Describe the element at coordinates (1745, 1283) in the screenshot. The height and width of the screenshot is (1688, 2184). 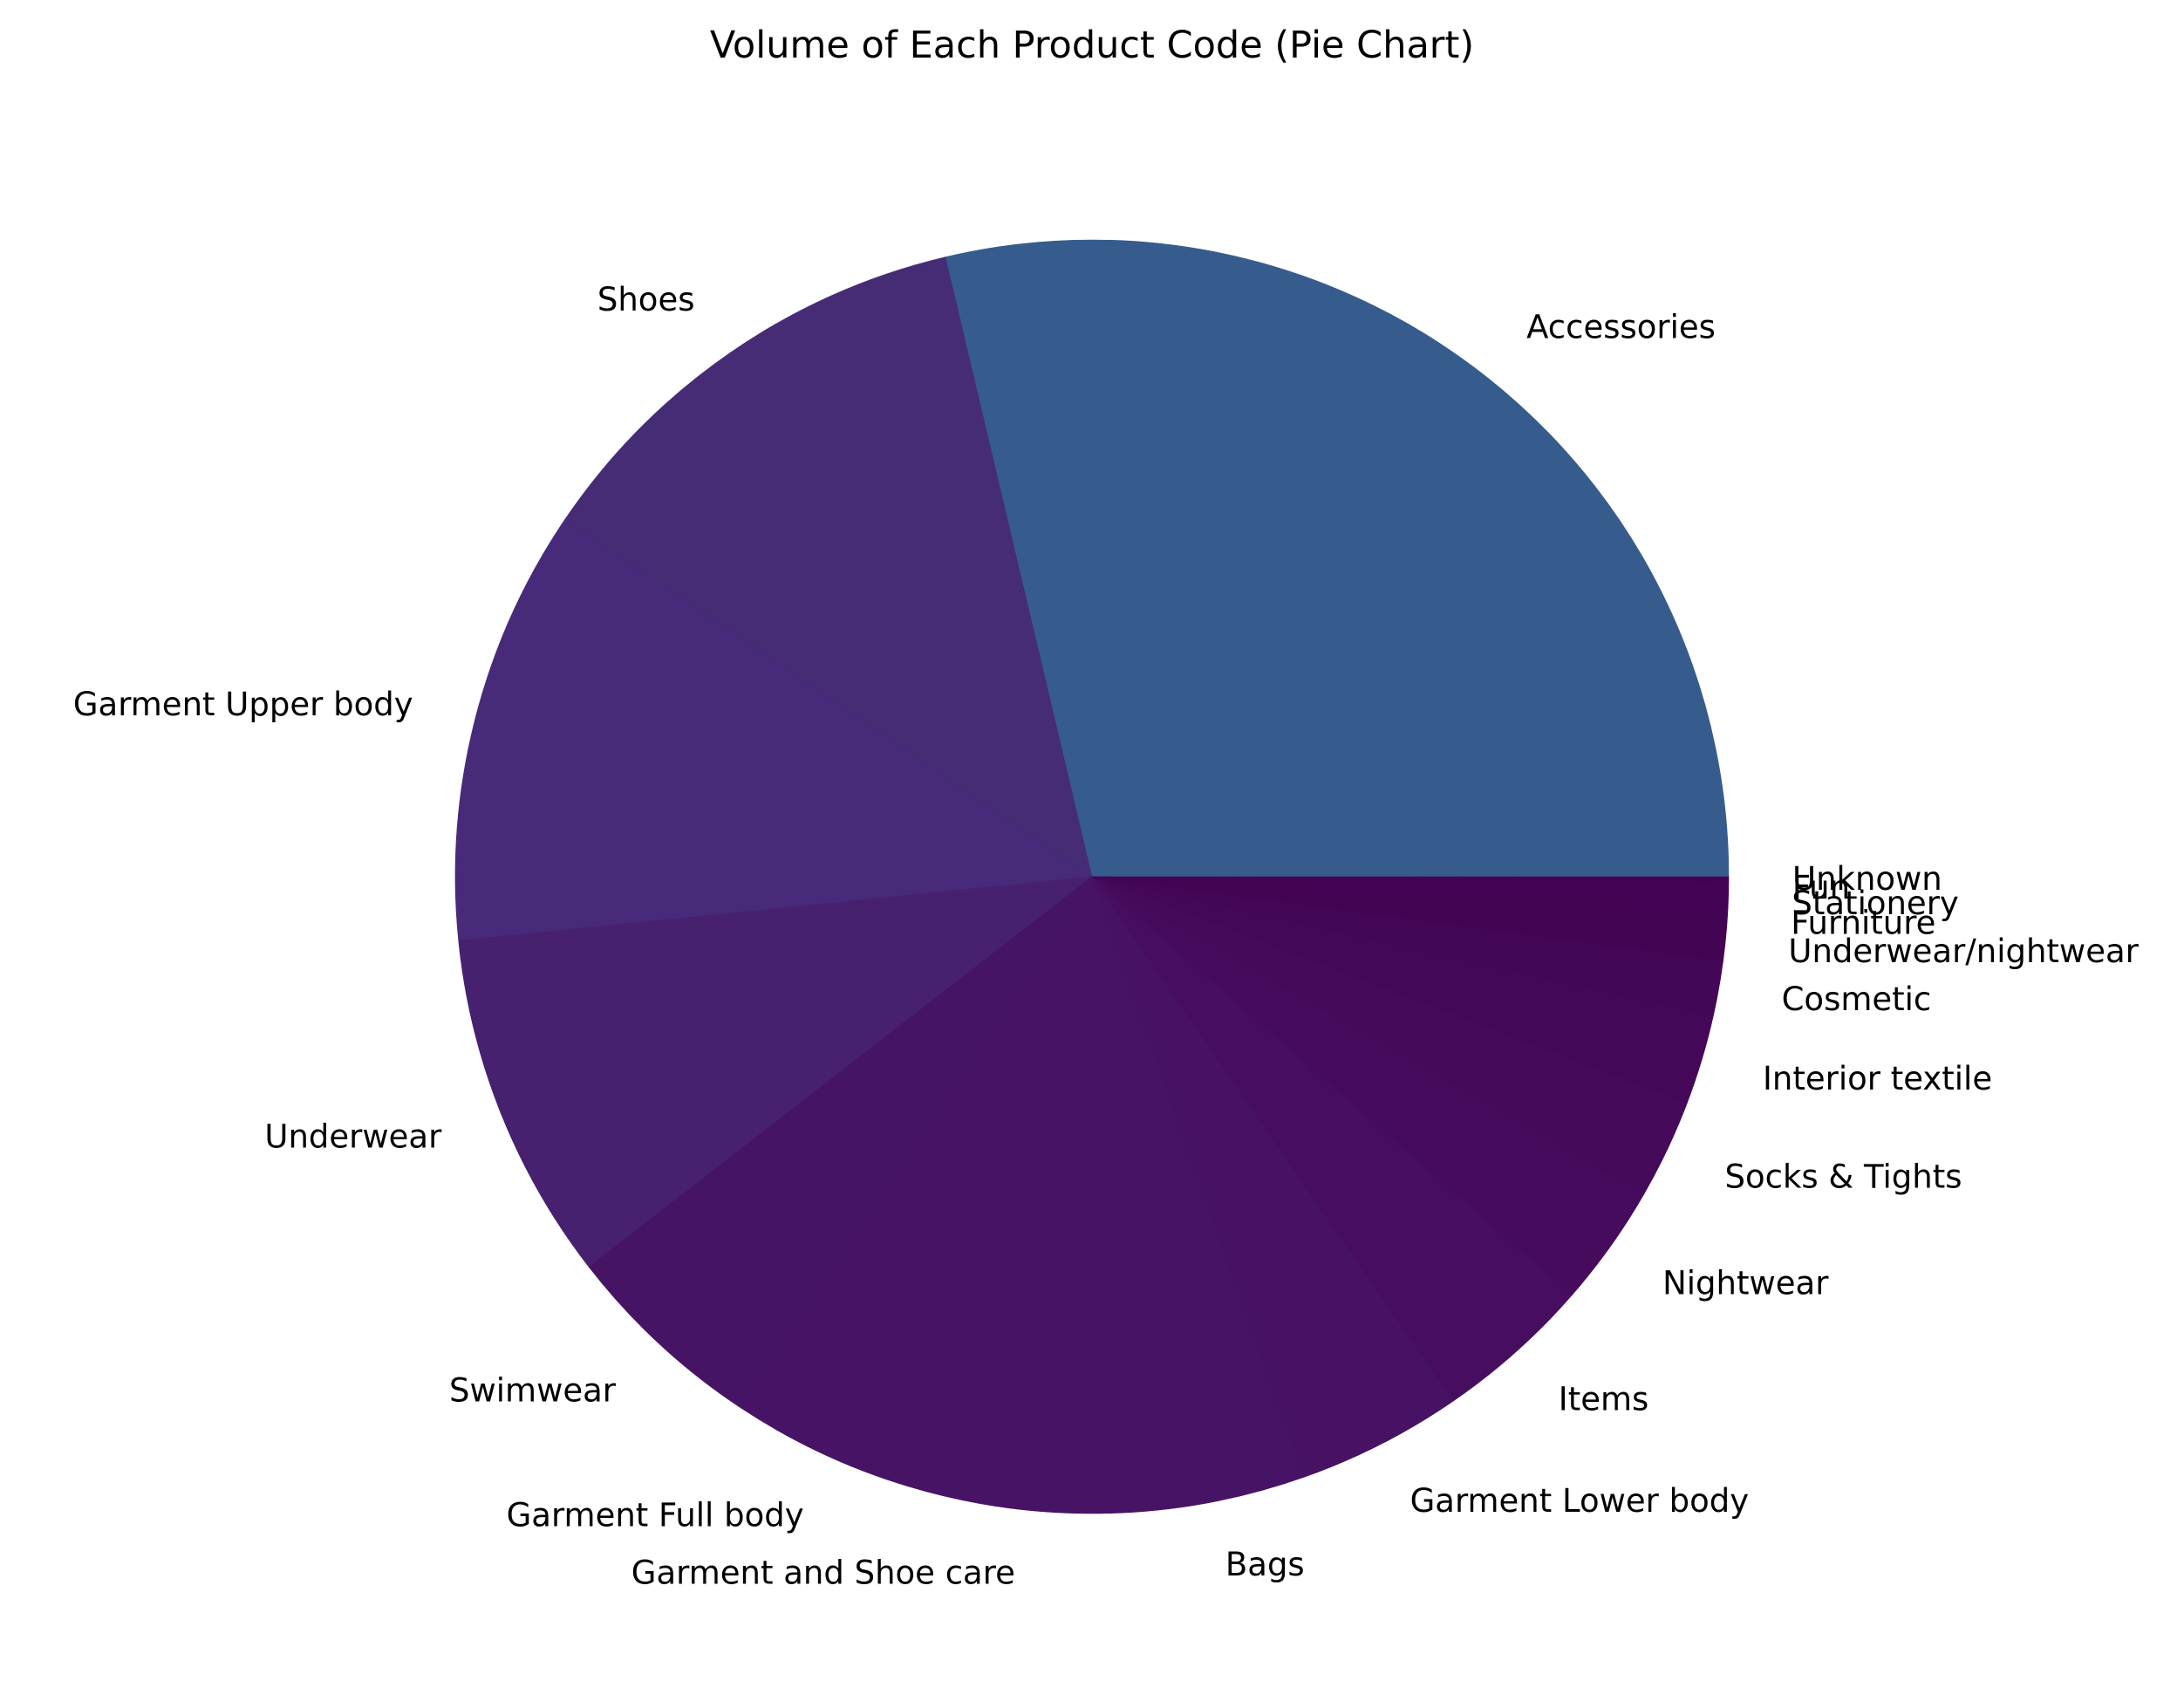
I see `slice-label-nightwear: Nightwear` at that location.